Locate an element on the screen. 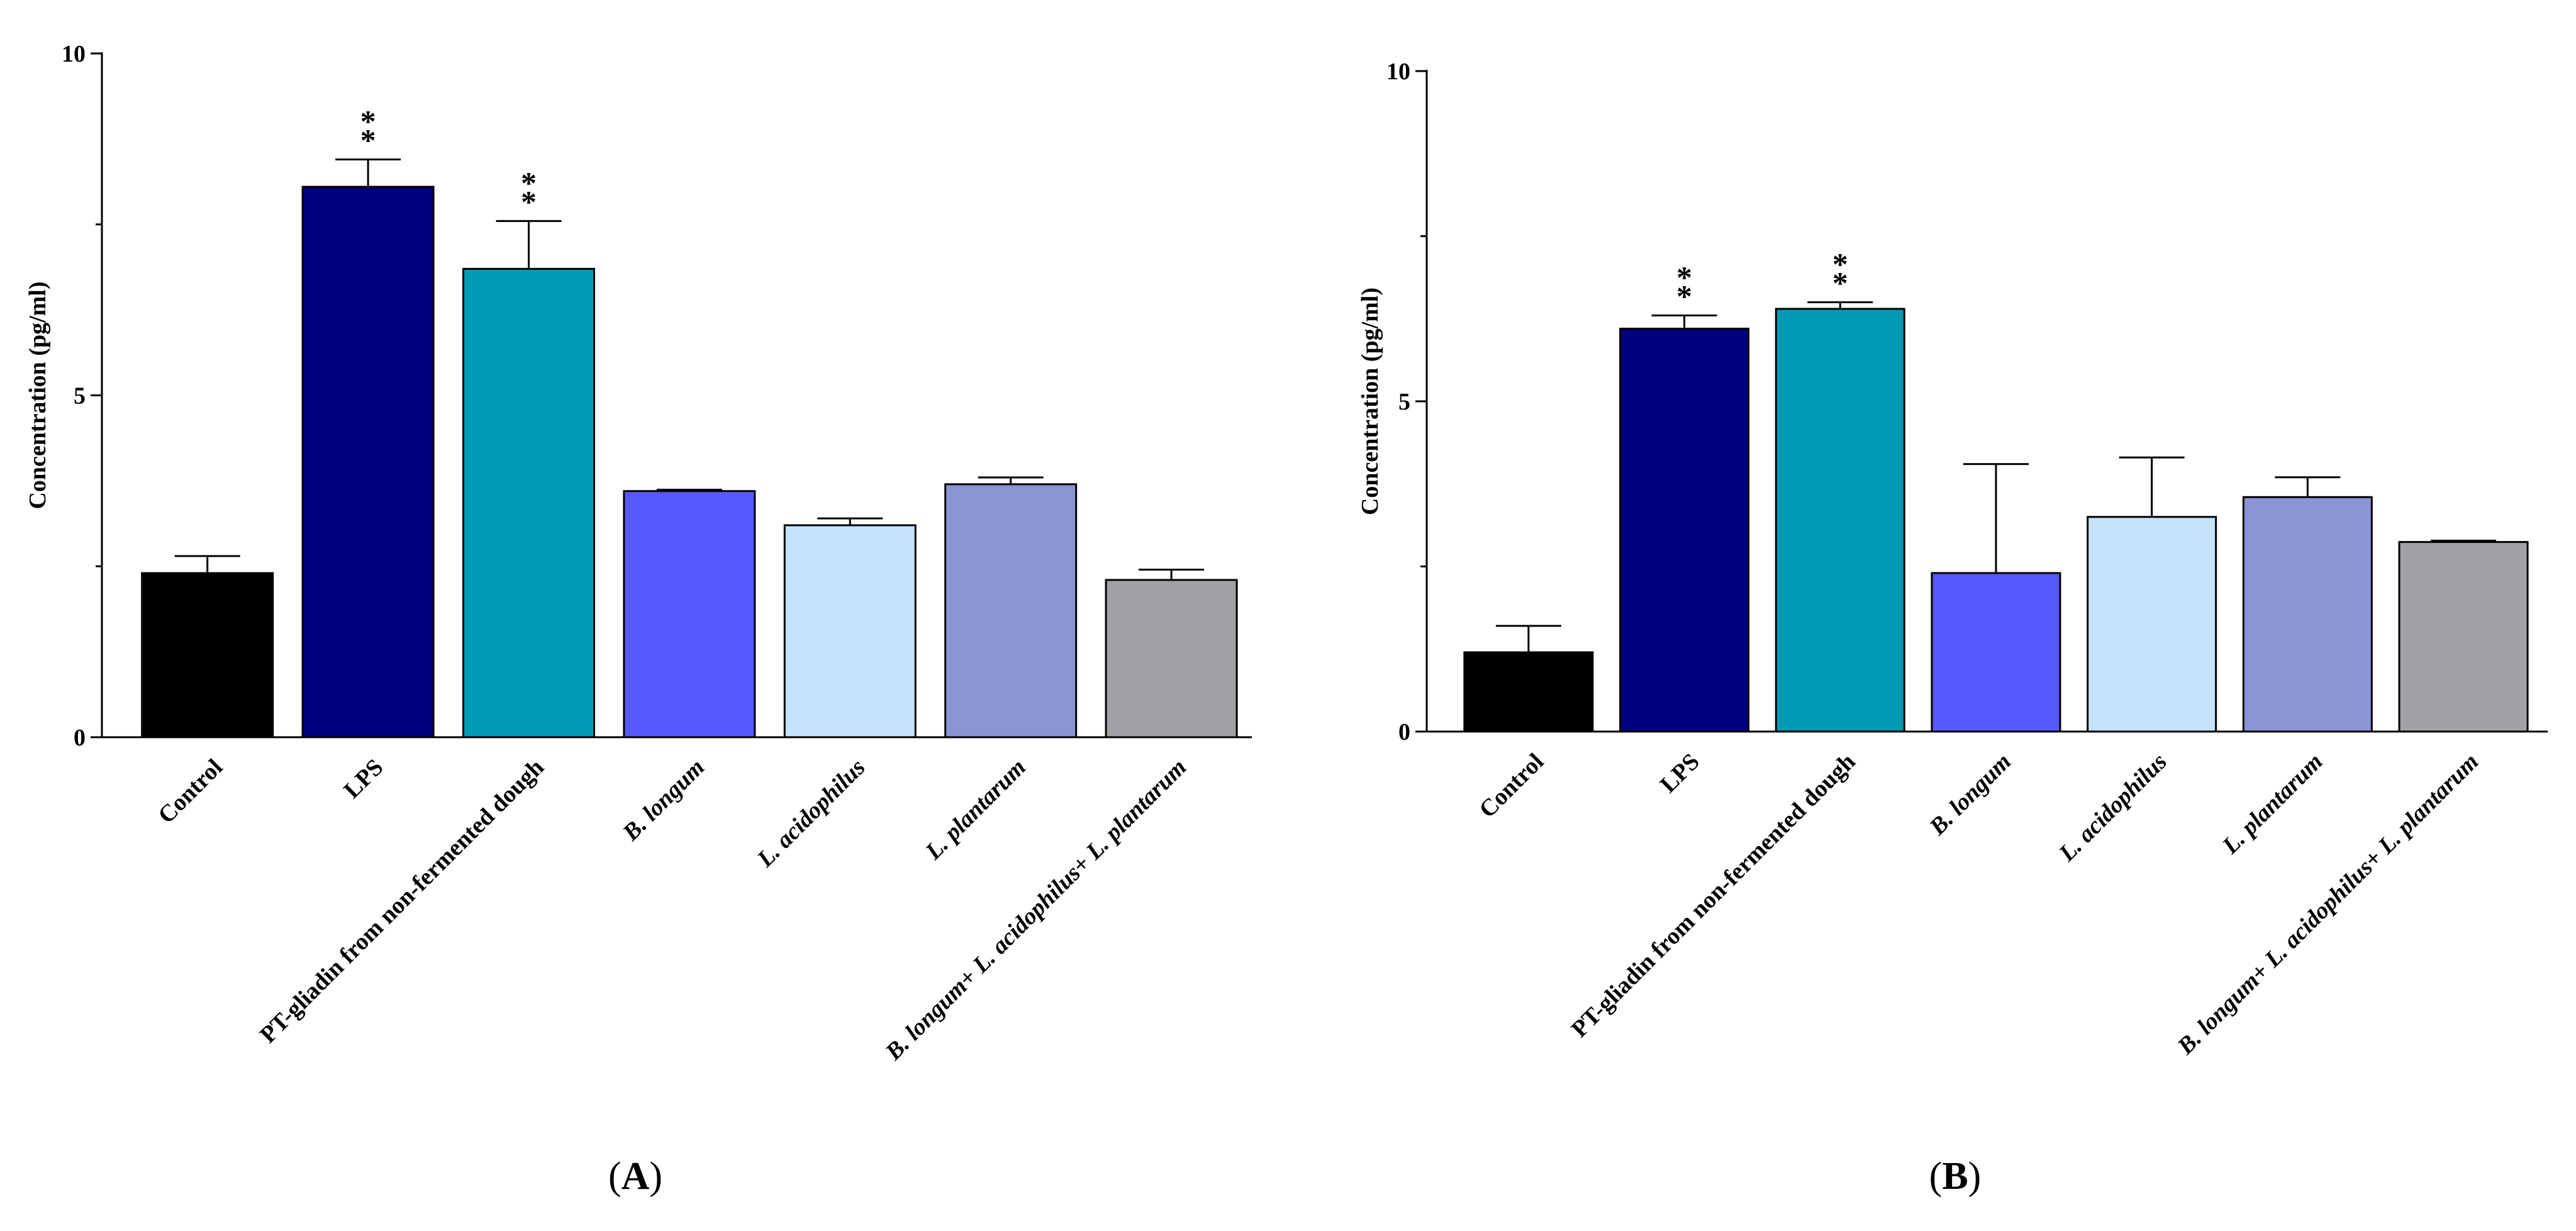 This screenshot has width=2576, height=1231. panel-letter: B is located at coordinates (1955, 1176).